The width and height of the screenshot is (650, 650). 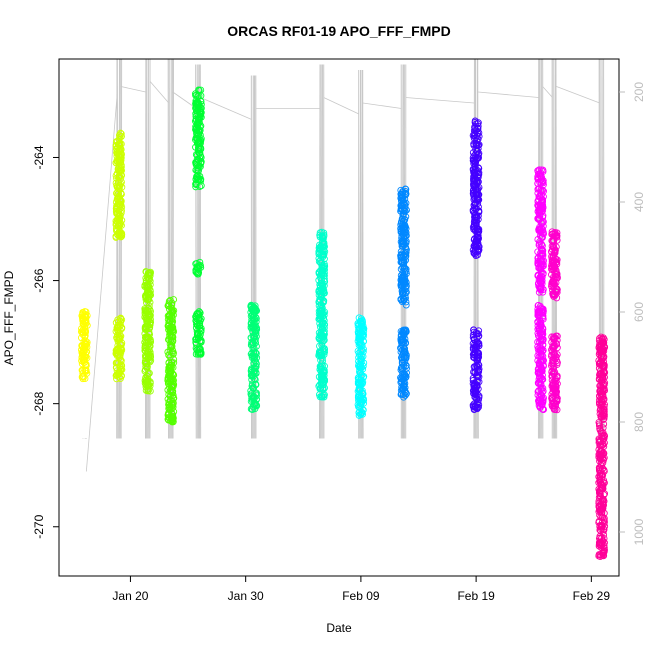 I want to click on y-axis-label: APO_FFF_FMPD, so click(x=9, y=317).